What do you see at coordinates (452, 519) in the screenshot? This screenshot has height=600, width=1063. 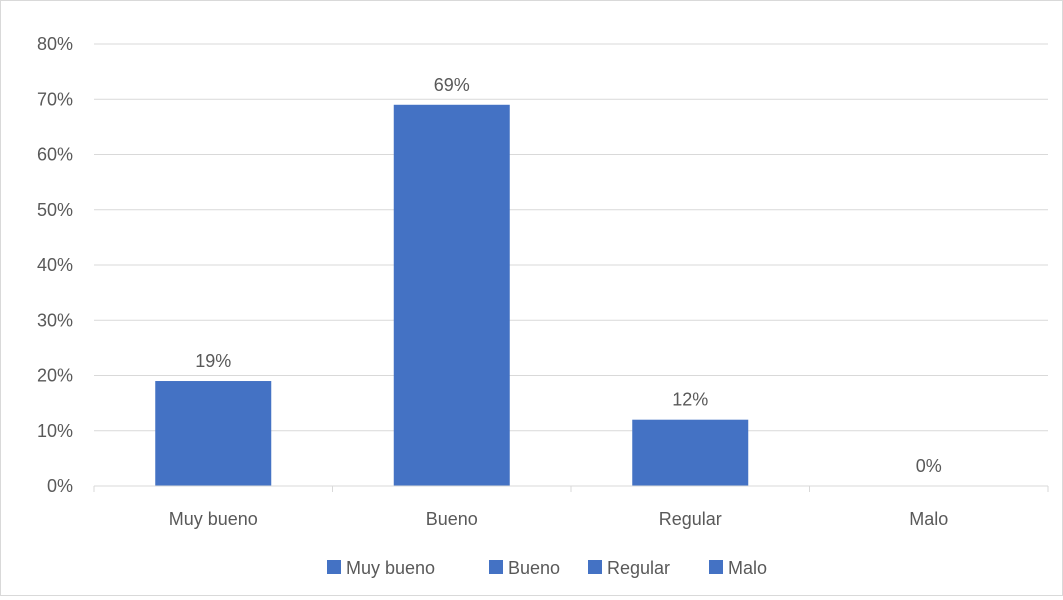 I see `category-label: Bueno` at bounding box center [452, 519].